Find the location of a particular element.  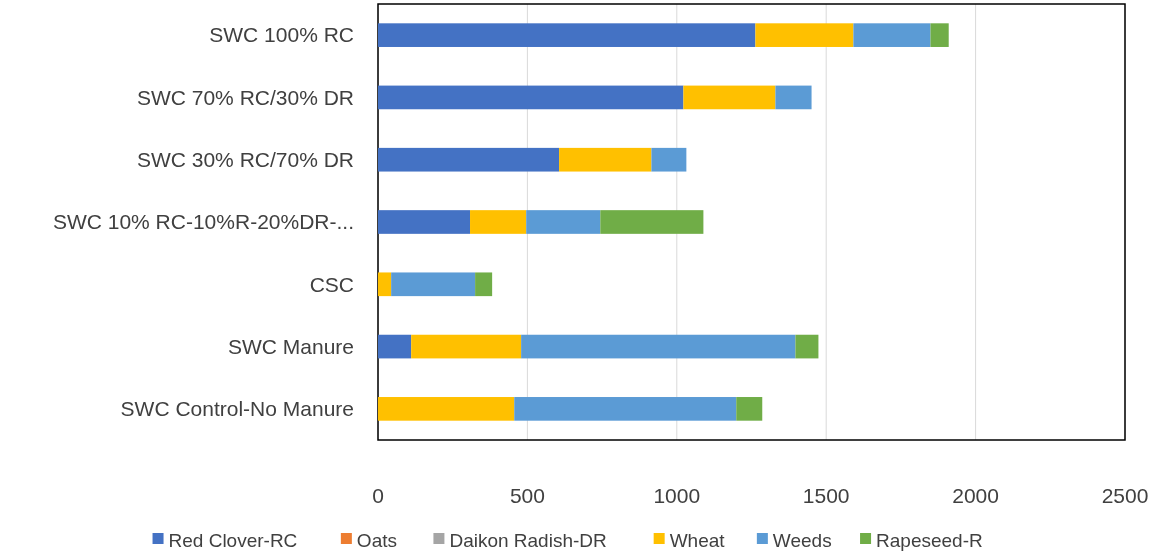

x-tick-label: 1500 is located at coordinates (826, 495).